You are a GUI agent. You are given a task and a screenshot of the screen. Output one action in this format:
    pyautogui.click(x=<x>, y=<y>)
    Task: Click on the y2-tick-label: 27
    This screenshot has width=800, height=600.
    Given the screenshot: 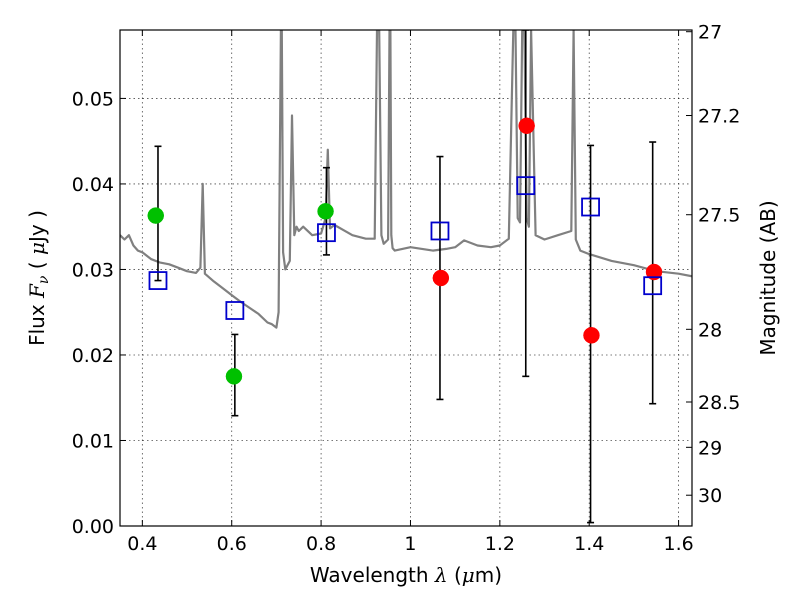 What is the action you would take?
    pyautogui.click(x=710, y=33)
    